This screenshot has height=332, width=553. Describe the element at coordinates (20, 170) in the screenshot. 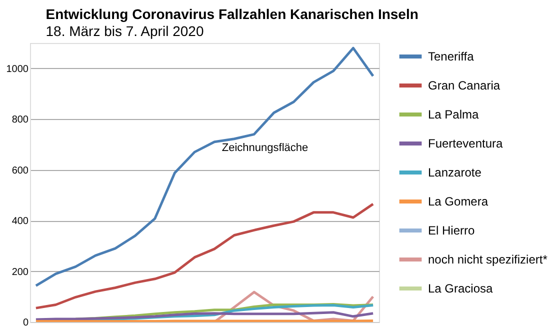

I see `y-tick-label: 600` at that location.